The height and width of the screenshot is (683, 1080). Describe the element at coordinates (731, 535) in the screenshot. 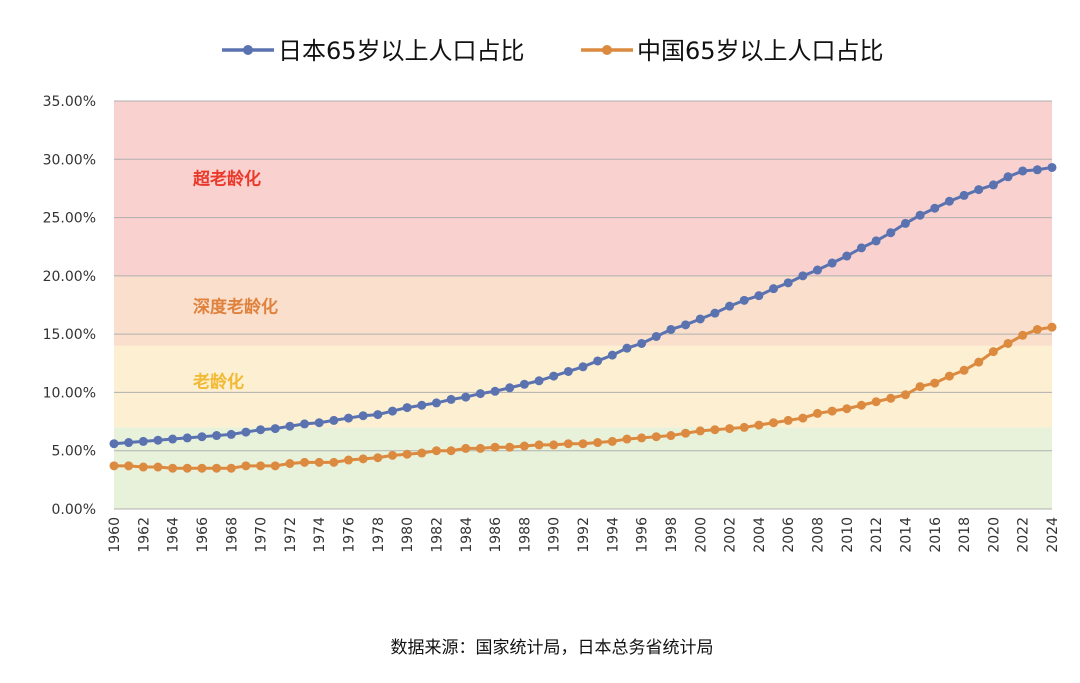

I see `x-tick-label: 2002` at that location.